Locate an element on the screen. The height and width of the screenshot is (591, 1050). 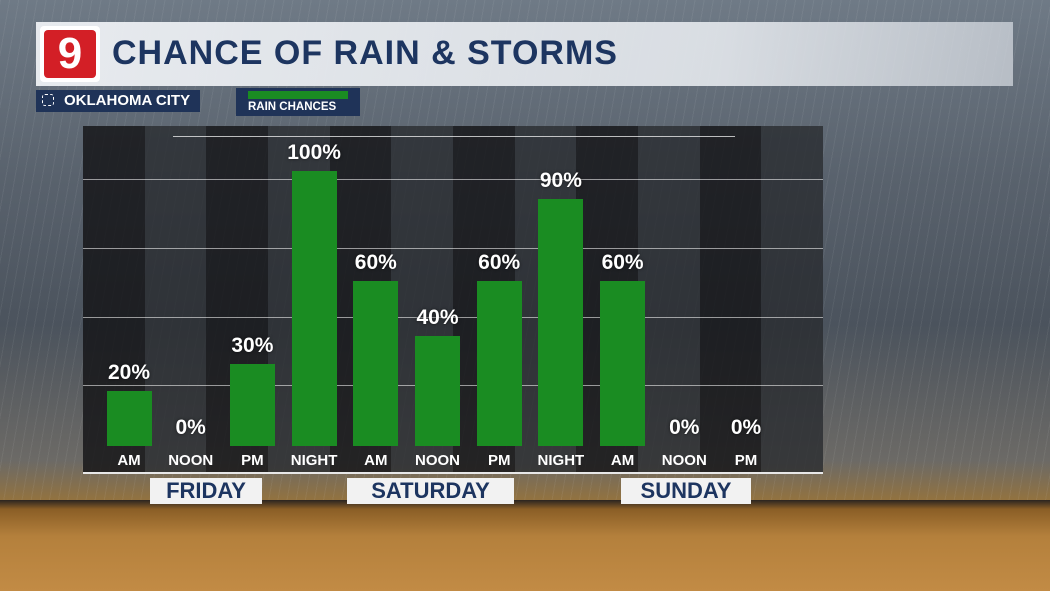
chart-data-label: 30% is located at coordinates (252, 345).